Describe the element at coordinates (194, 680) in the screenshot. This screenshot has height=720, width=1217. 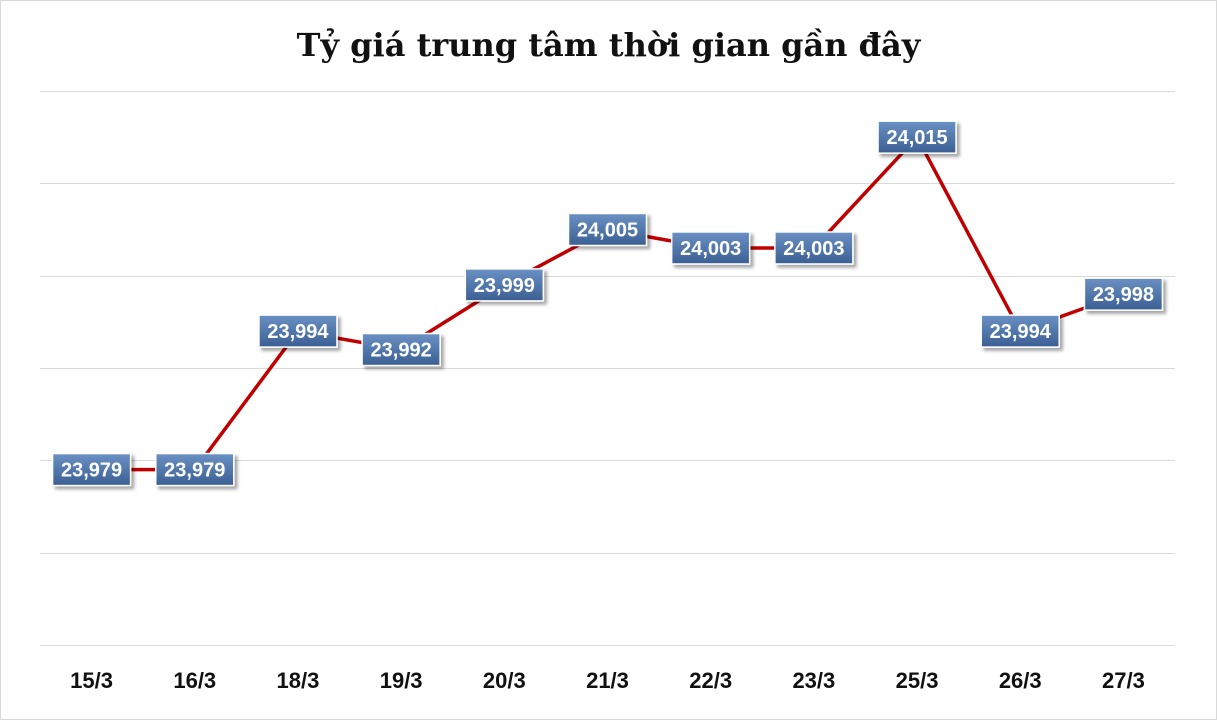
I see `x-tick-label: 16/3` at that location.